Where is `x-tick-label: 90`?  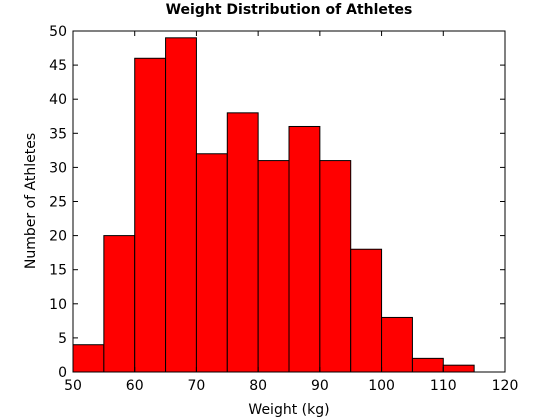 x-tick-label: 90 is located at coordinates (320, 386).